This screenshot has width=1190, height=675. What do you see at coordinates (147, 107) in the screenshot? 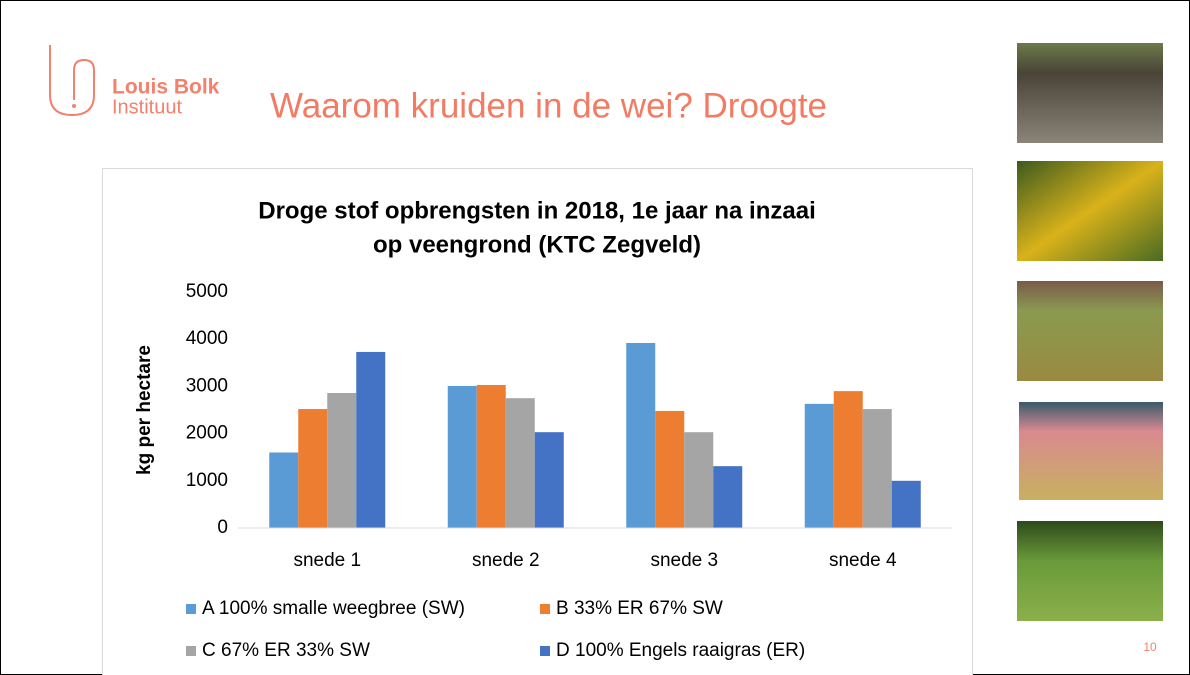
I see `logo-subname: Instituut` at bounding box center [147, 107].